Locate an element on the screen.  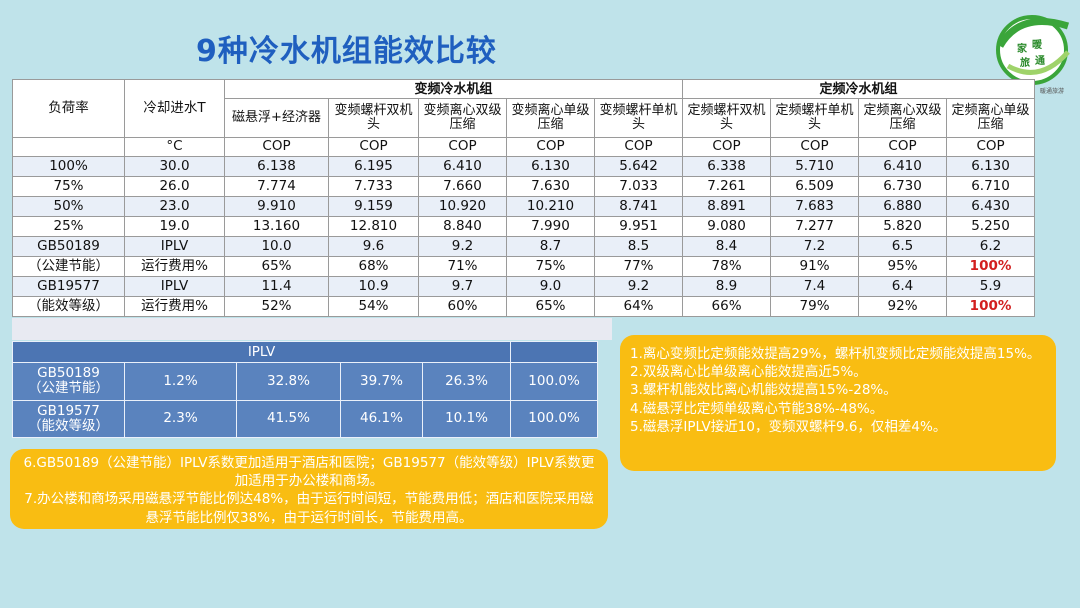
cell: 68% is located at coordinates (373, 266).